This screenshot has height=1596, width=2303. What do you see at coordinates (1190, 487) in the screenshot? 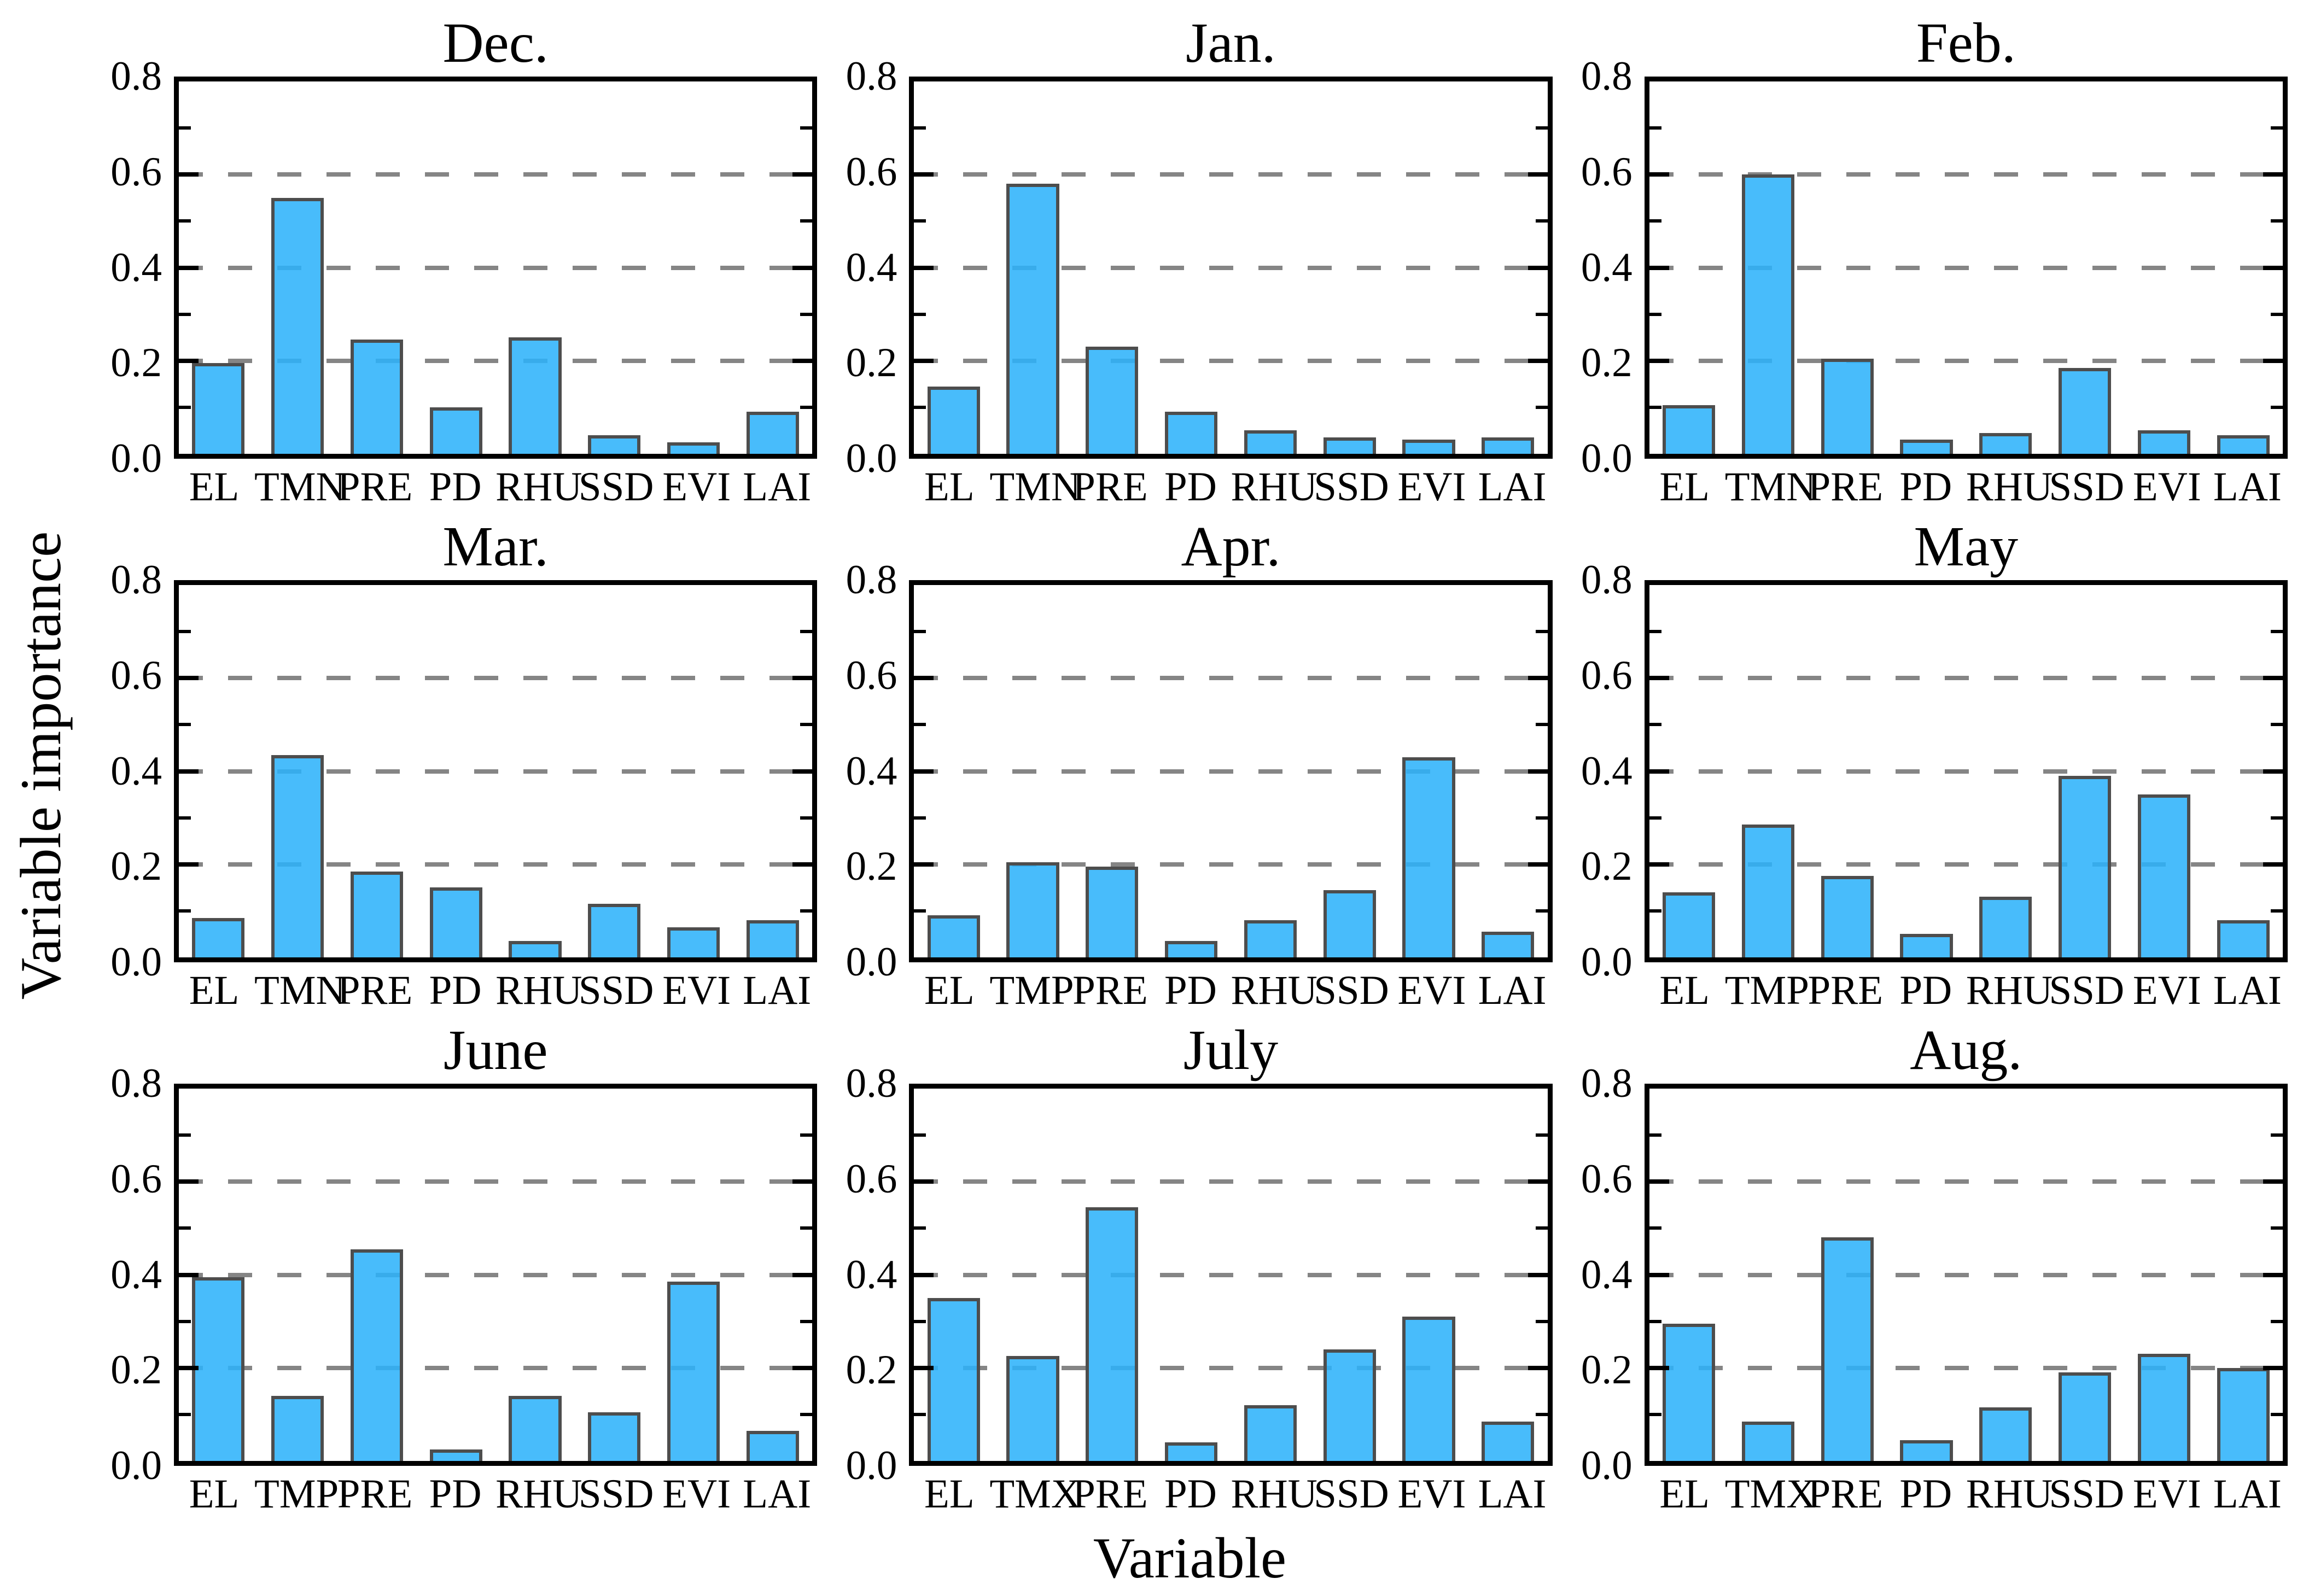
I see `x-category-label: PD` at bounding box center [1190, 487].